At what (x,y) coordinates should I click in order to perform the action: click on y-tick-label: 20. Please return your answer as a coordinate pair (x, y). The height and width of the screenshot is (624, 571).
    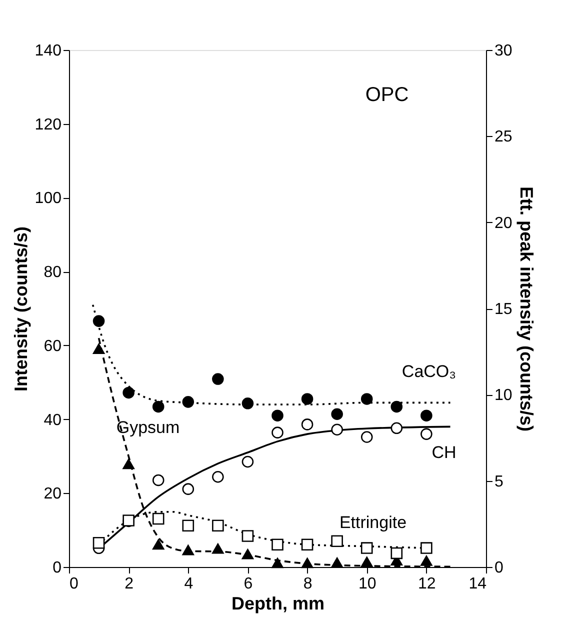
    Looking at the image, I should click on (53, 494).